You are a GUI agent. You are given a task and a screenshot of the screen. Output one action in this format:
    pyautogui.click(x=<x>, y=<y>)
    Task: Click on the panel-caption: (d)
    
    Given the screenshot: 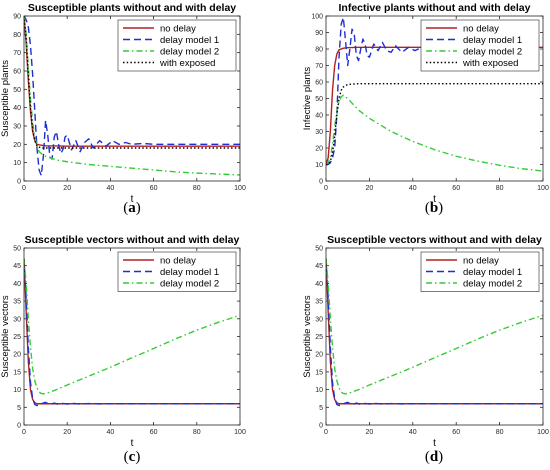 What is the action you would take?
    pyautogui.click(x=434, y=457)
    